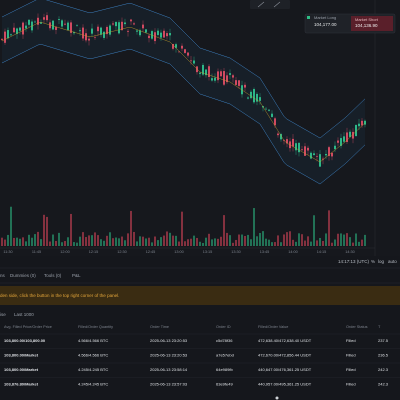 The height and width of the screenshot is (400, 400). Describe the element at coordinates (23, 275) in the screenshot. I see `tab: Dummies (0)` at that location.